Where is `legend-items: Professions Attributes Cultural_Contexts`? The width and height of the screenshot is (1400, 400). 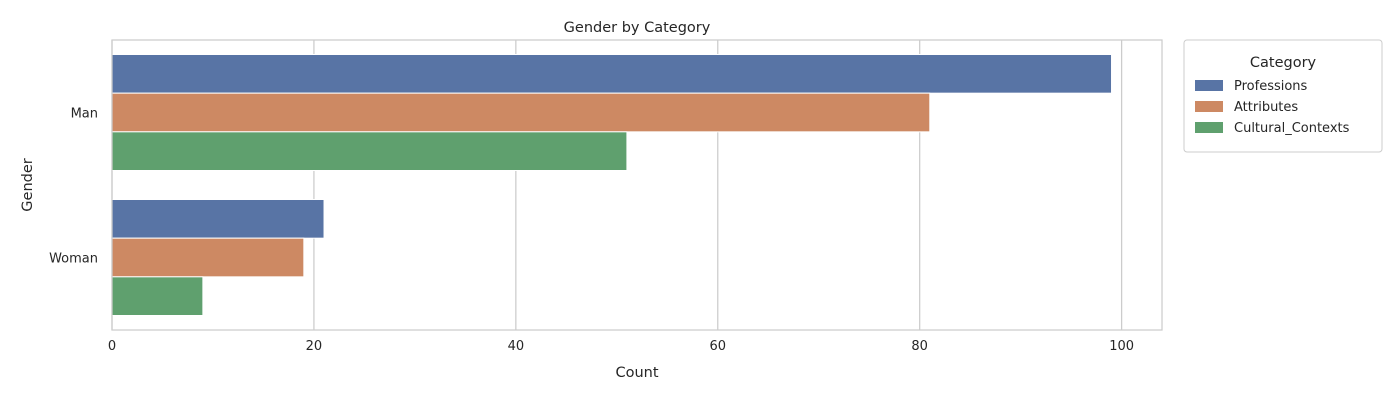 legend-items: Professions Attributes Cultural_Contexts is located at coordinates (1272, 107).